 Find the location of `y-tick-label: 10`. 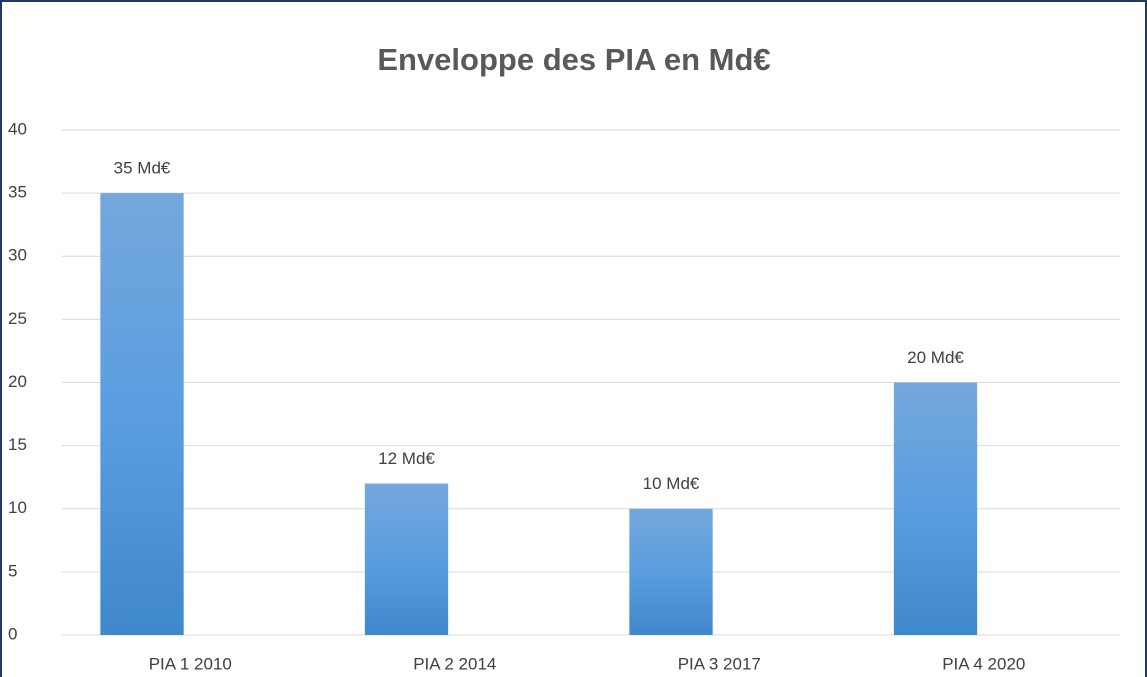

y-tick-label: 10 is located at coordinates (17, 507).